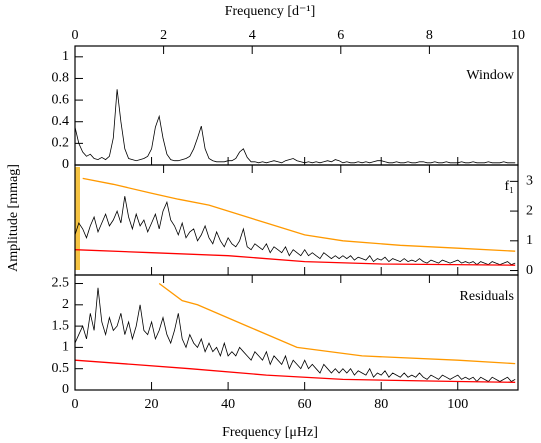  Describe the element at coordinates (457, 404) in the screenshot. I see `x-tick-label: 100` at that location.